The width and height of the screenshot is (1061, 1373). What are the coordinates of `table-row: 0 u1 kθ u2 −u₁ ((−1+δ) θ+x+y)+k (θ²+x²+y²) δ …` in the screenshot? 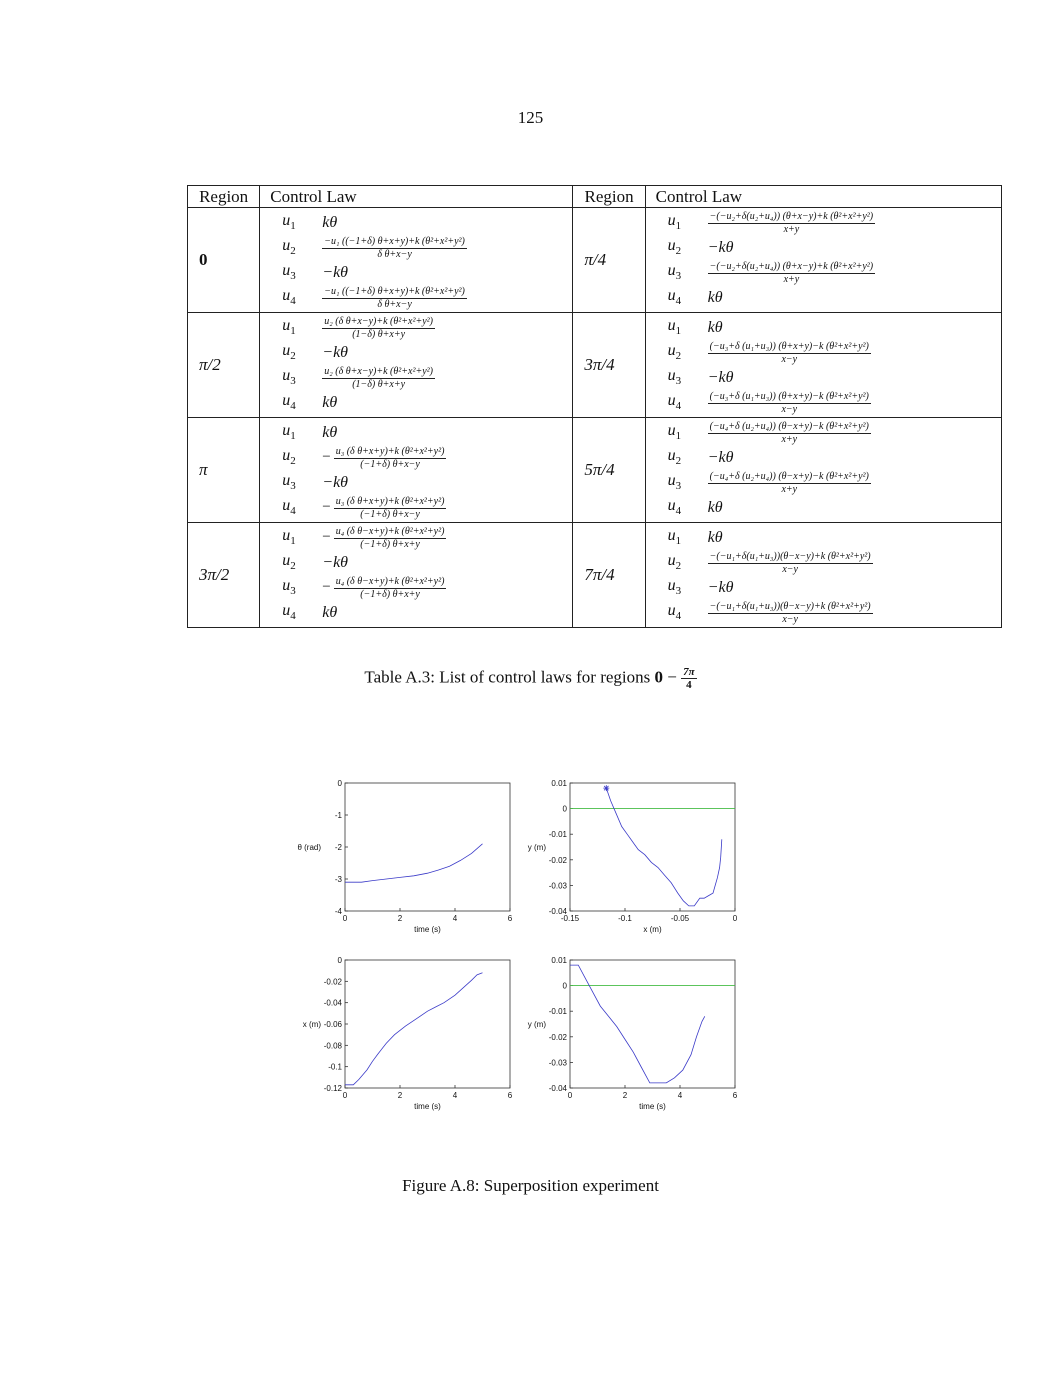 It's located at (594, 260).